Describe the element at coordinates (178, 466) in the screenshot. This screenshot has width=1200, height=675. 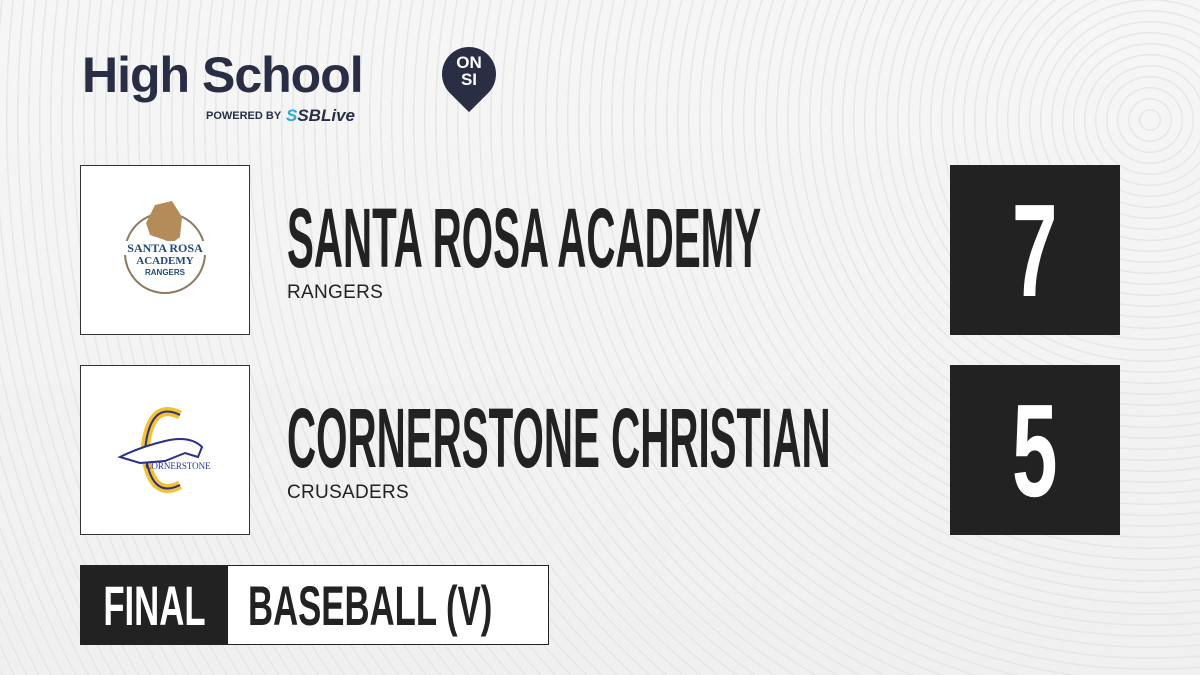
I see `svg-text: CORNERSTONE` at that location.